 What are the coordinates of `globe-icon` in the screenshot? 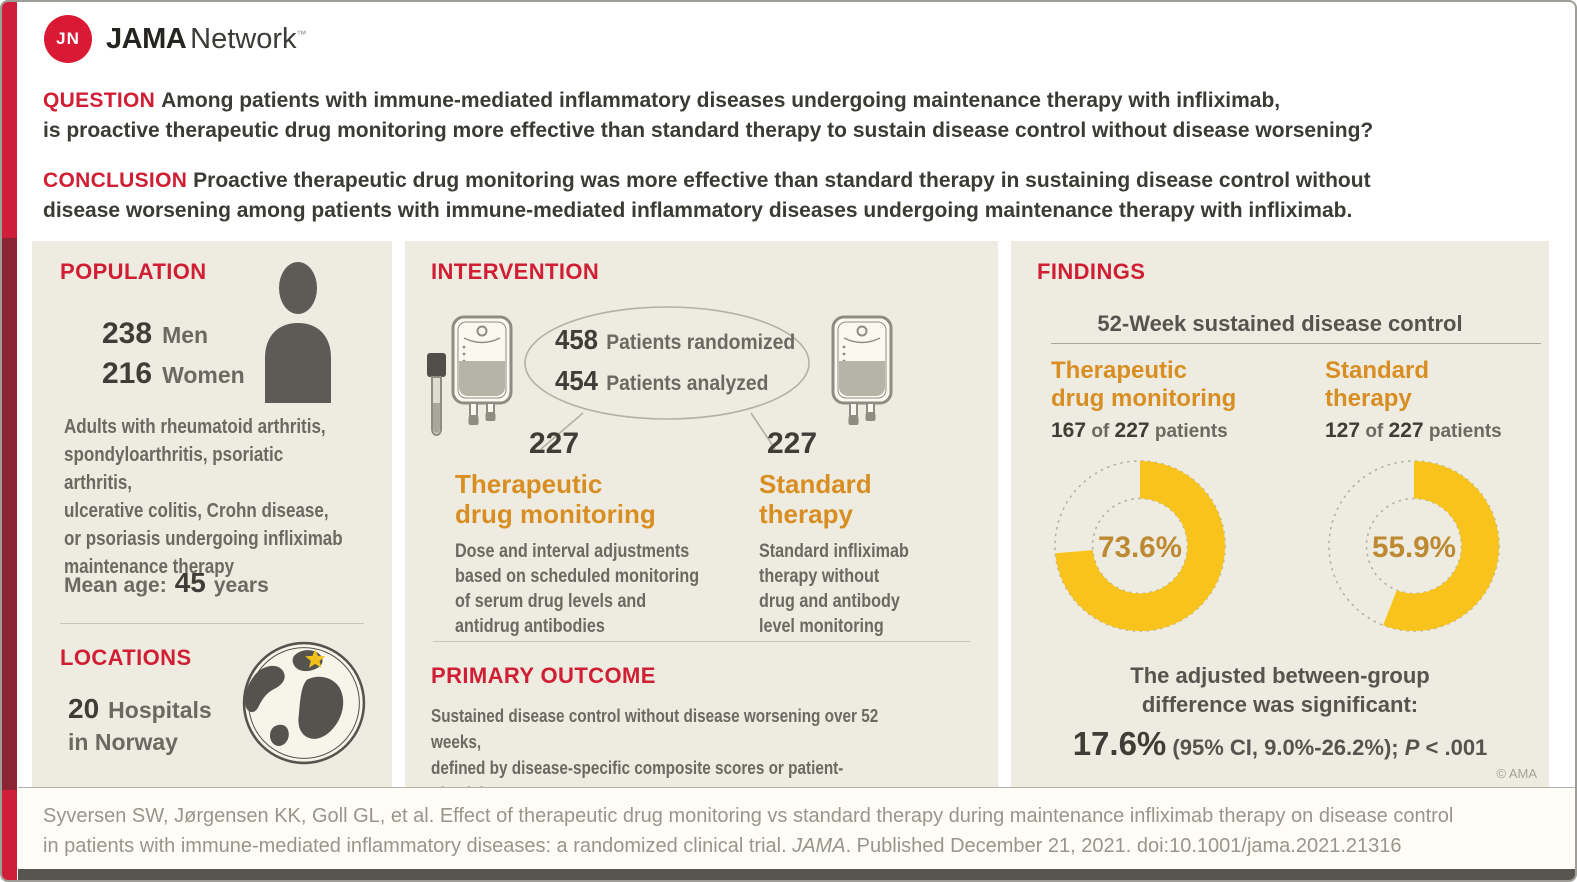 It's located at (304, 703).